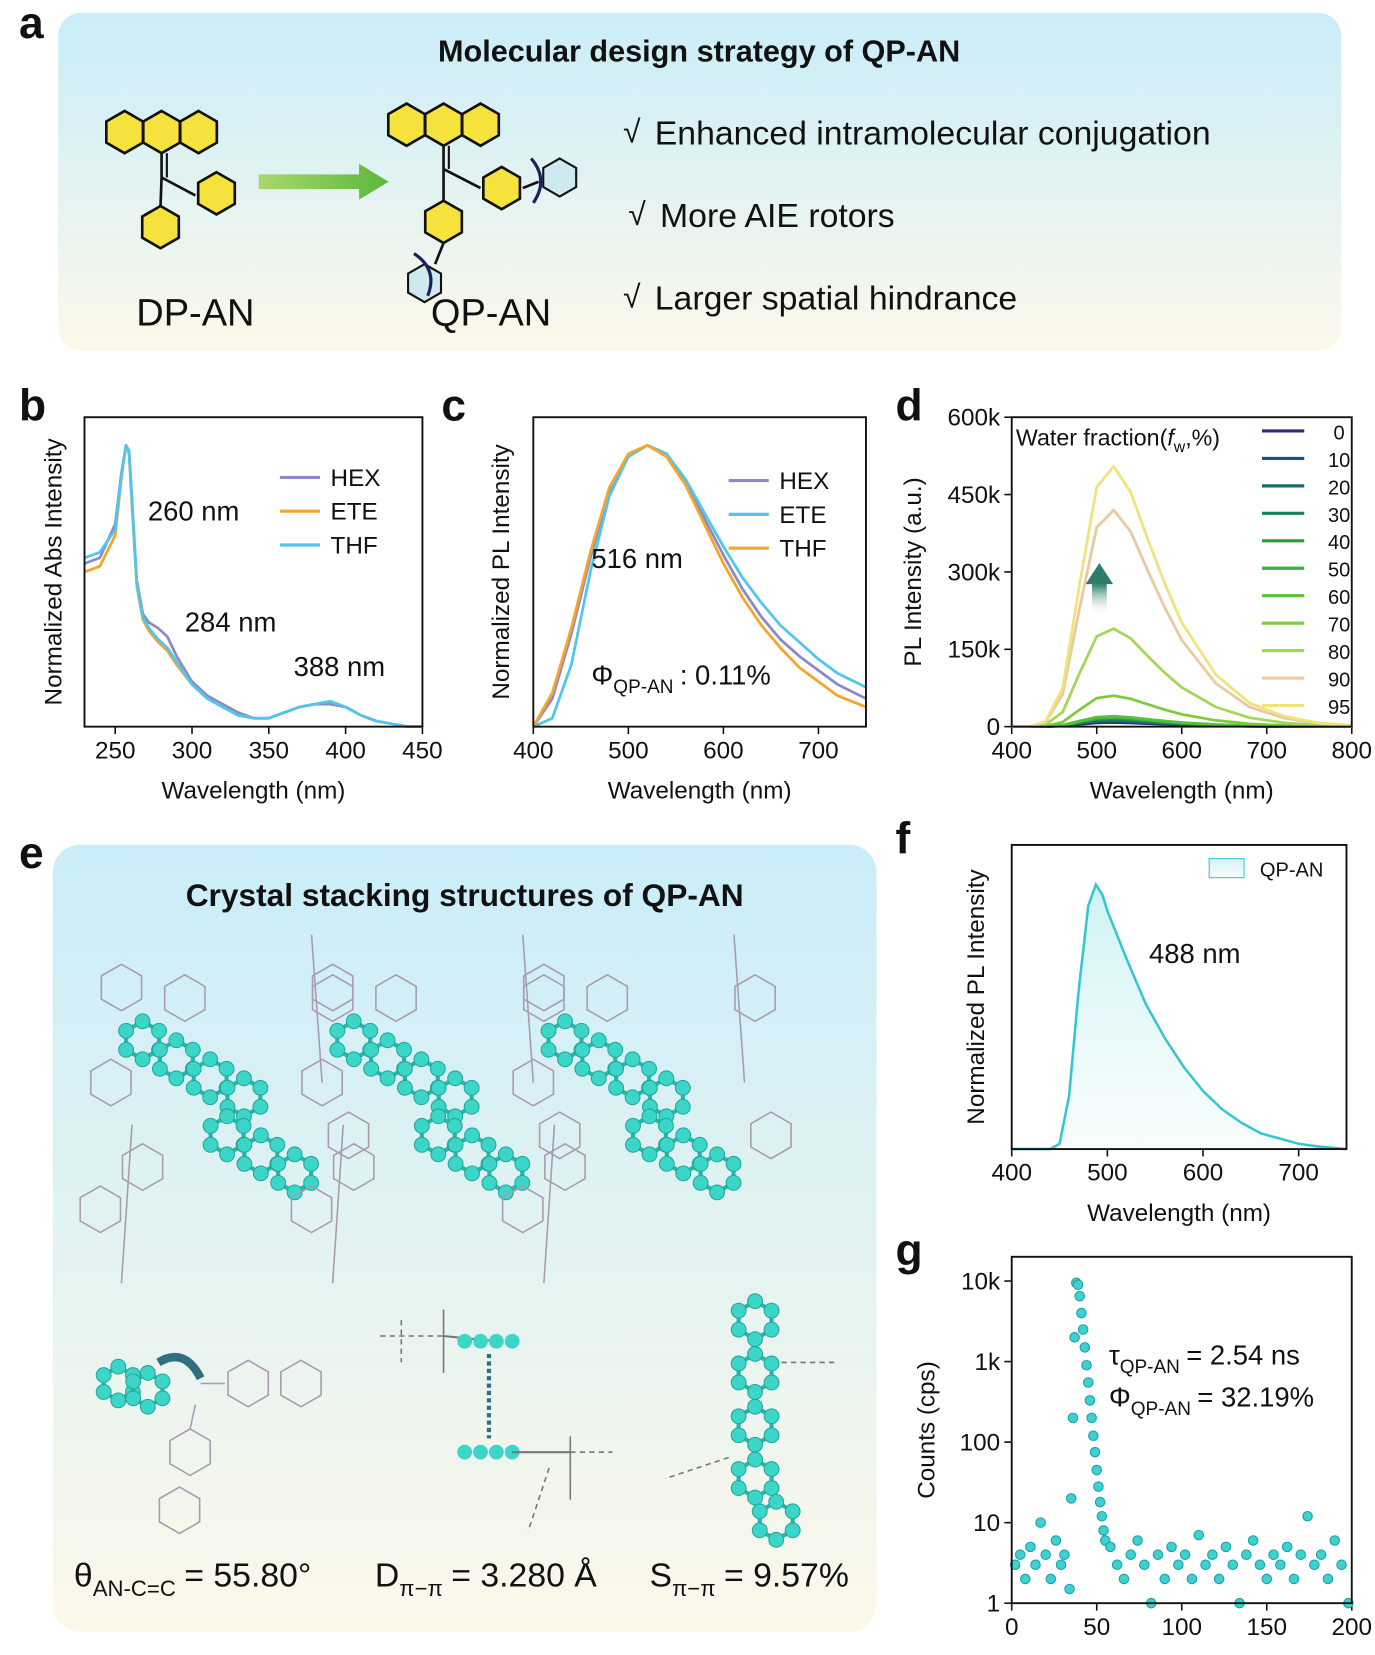 The width and height of the screenshot is (1375, 1655). I want to click on parameter: Sπ−π = 9.57%, so click(748, 1578).